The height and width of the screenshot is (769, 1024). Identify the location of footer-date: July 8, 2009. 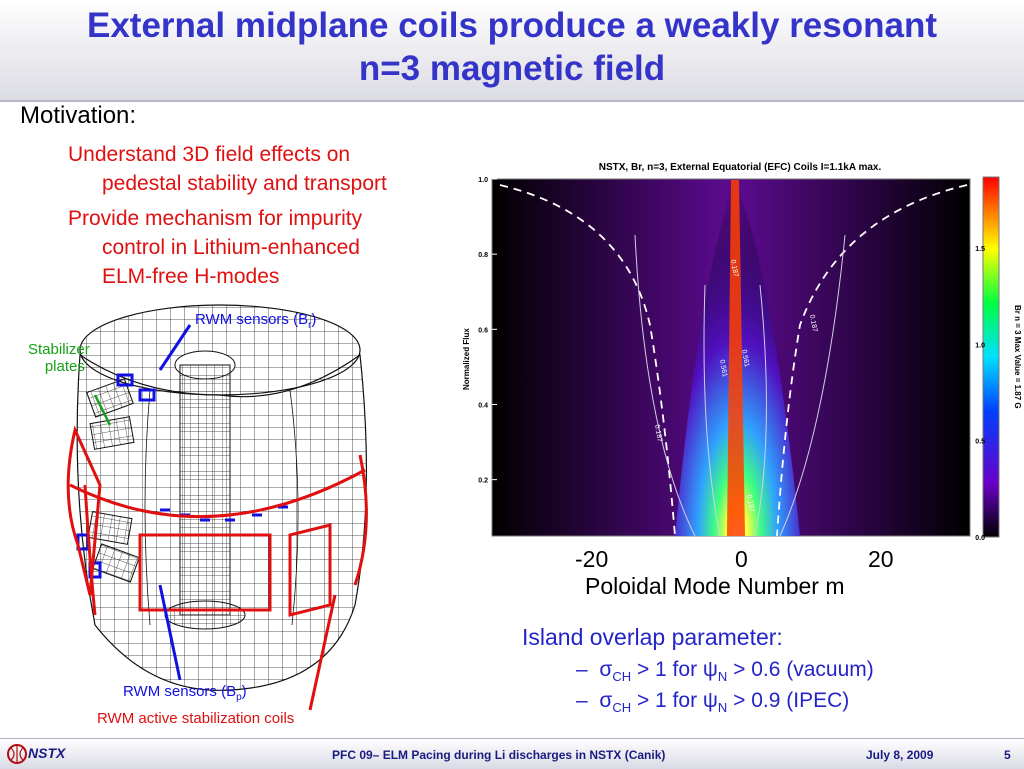
(900, 755).